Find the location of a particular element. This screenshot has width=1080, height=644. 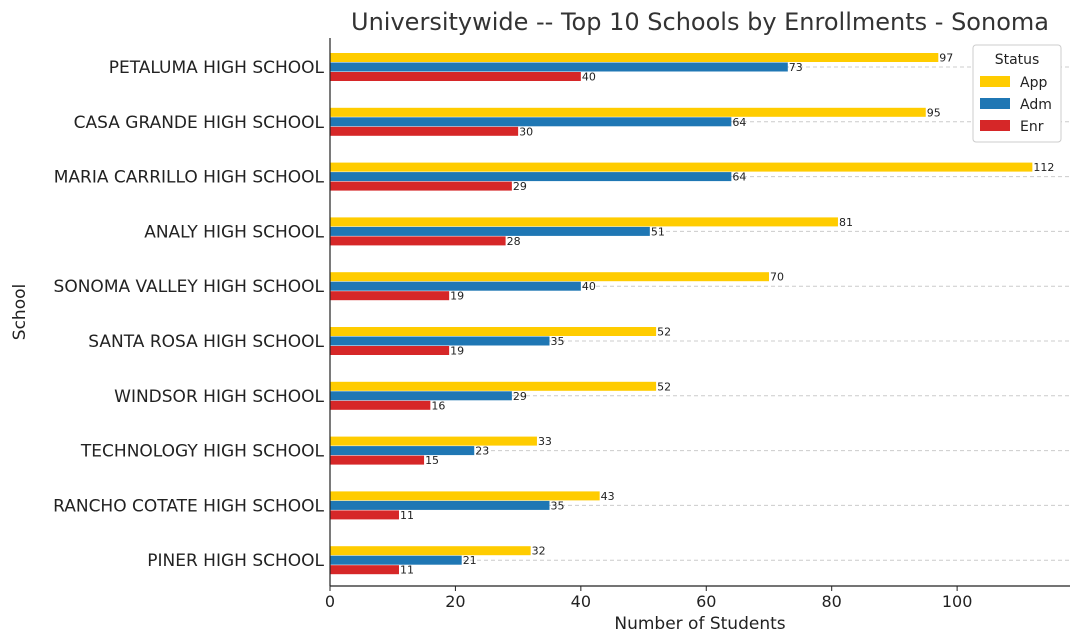

value-label: 15 is located at coordinates (432, 460).